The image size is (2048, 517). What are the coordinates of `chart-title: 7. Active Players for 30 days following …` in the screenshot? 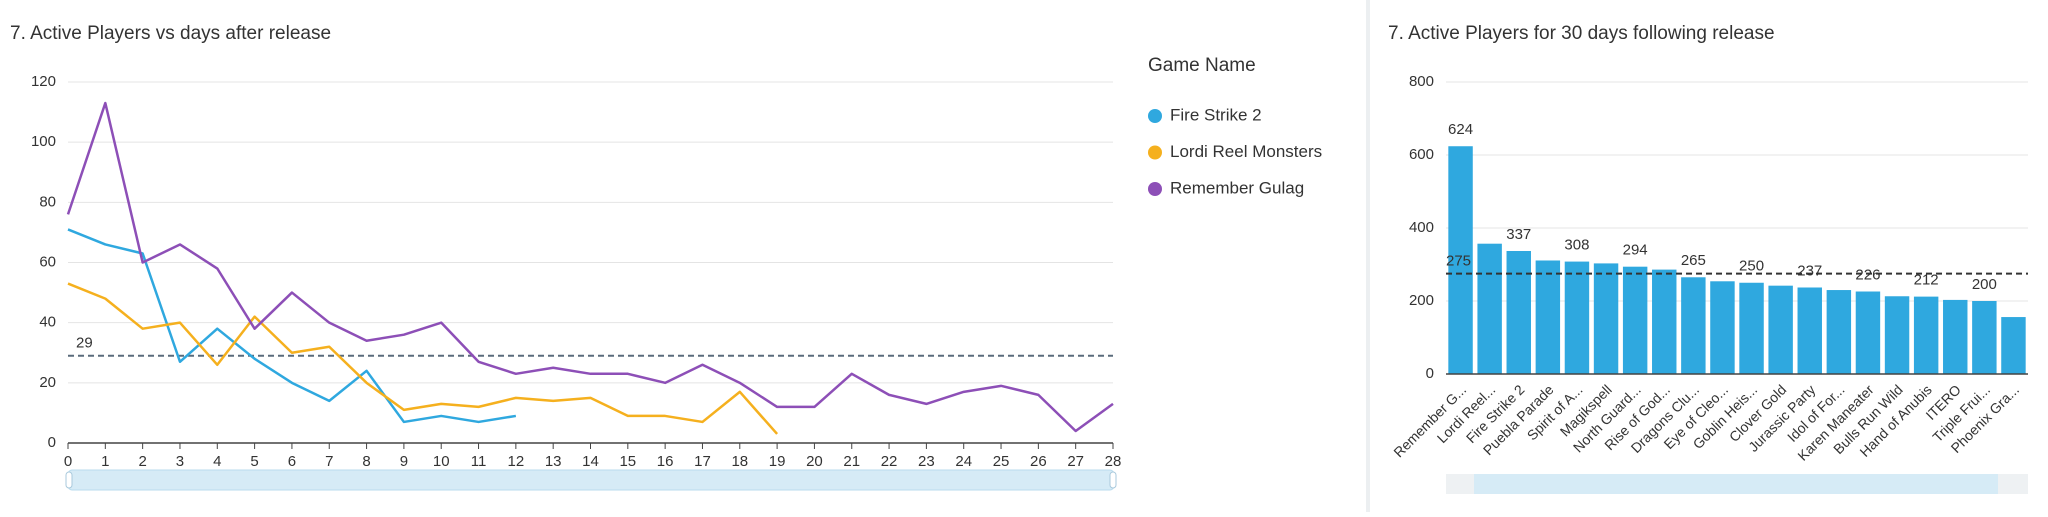 It's located at (1581, 33).